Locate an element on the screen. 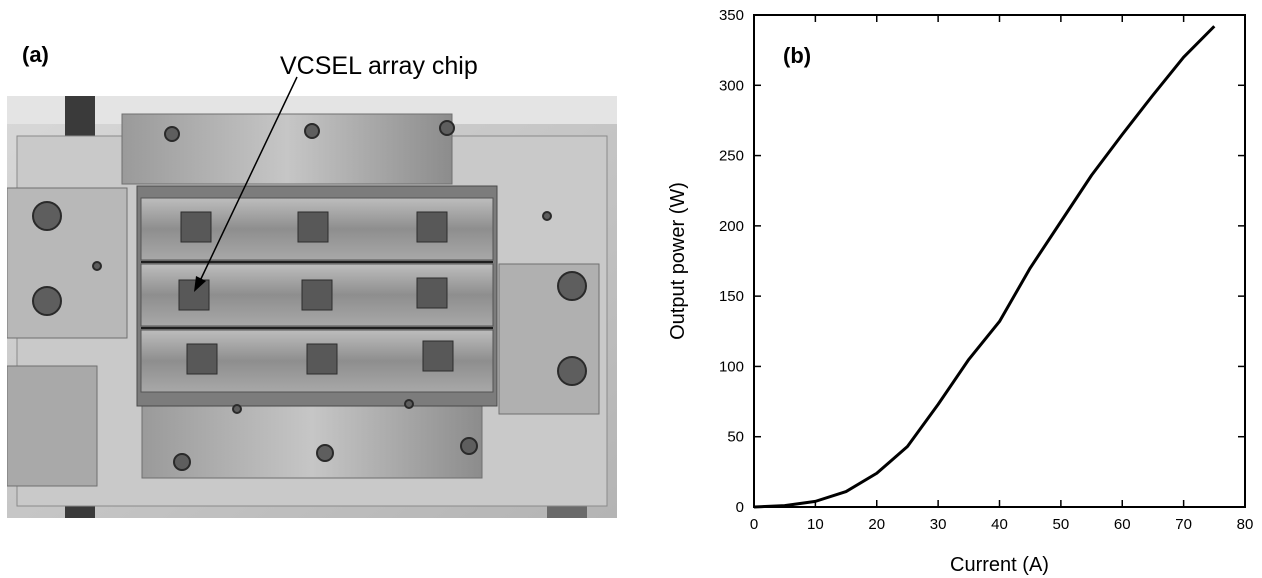 The width and height of the screenshot is (1262, 578). x-axis-title: Current (A) is located at coordinates (999, 565).